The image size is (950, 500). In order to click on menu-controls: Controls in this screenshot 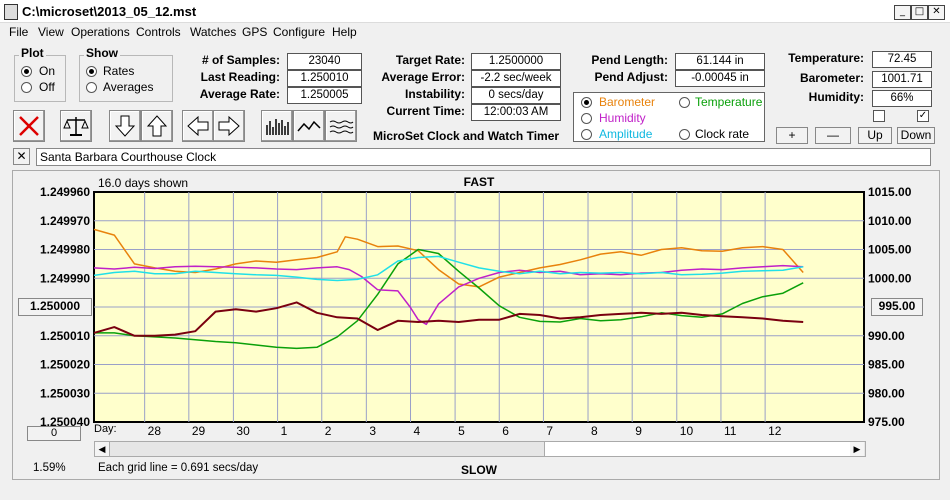, I will do `click(158, 32)`.